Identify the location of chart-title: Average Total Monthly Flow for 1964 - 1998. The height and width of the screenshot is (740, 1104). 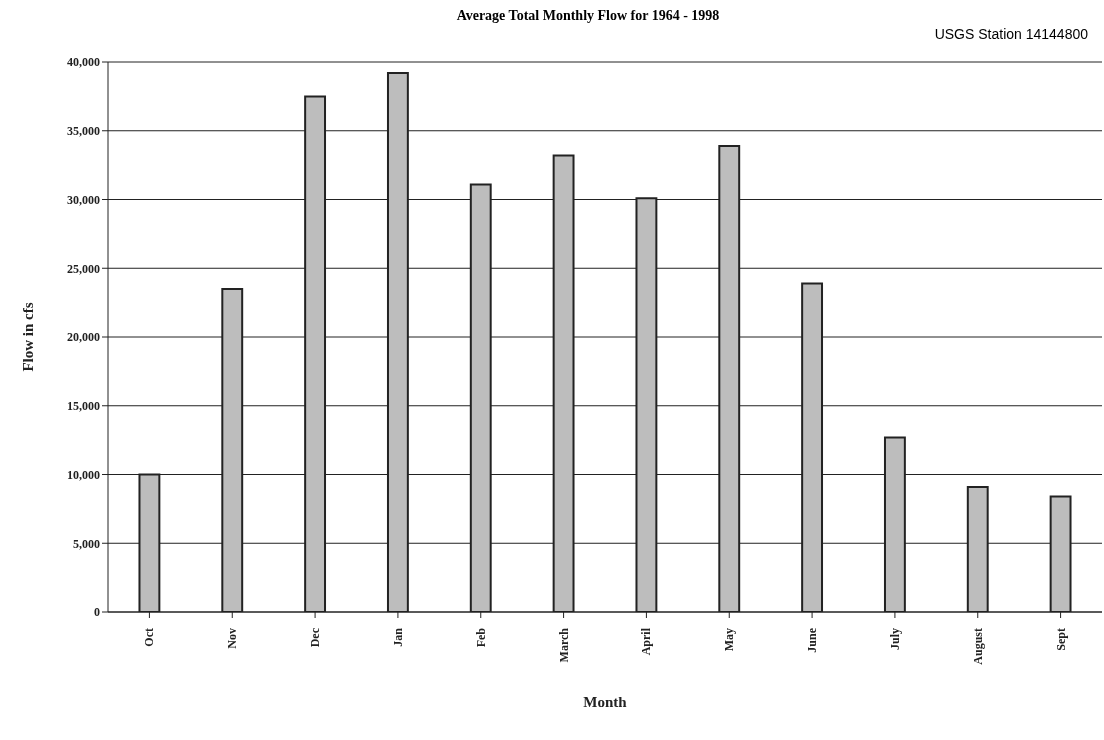
(588, 16).